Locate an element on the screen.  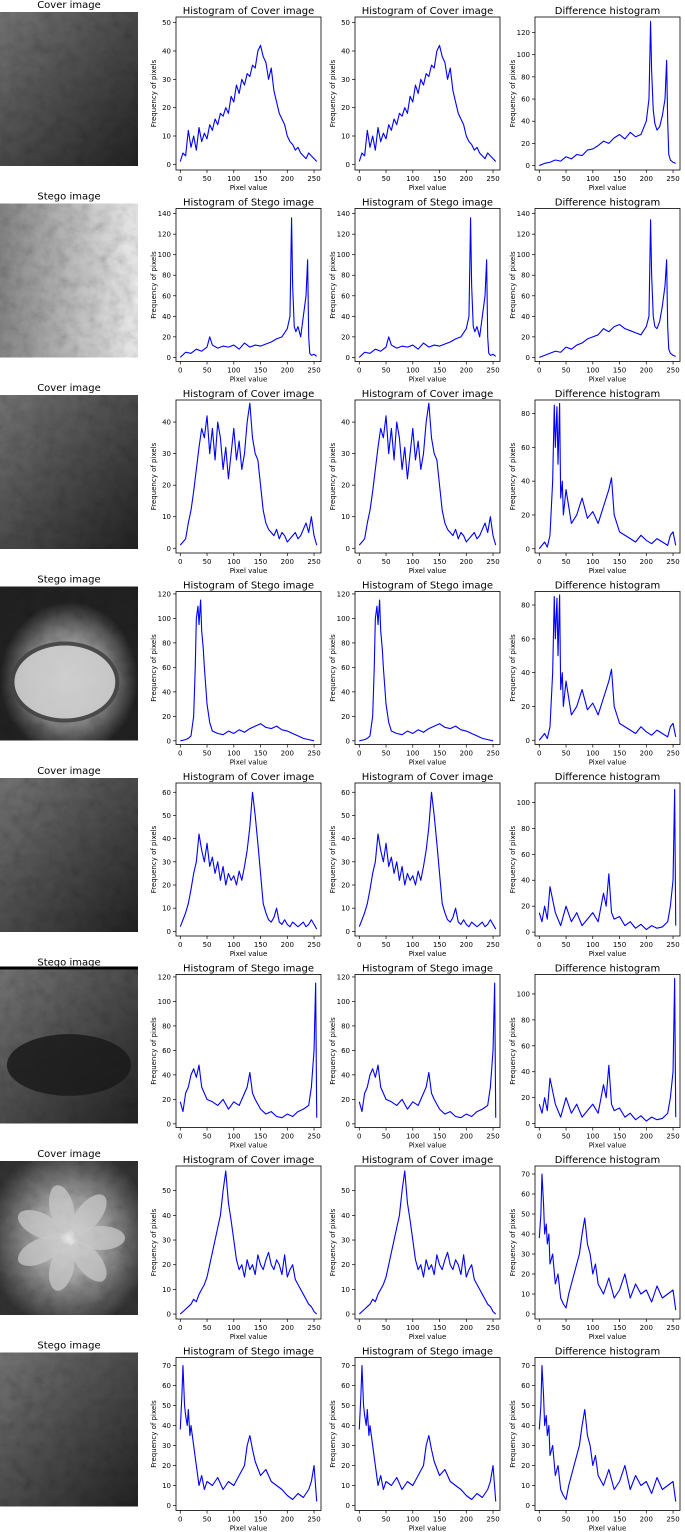
y-tick-label: 140 is located at coordinates (164, 214).